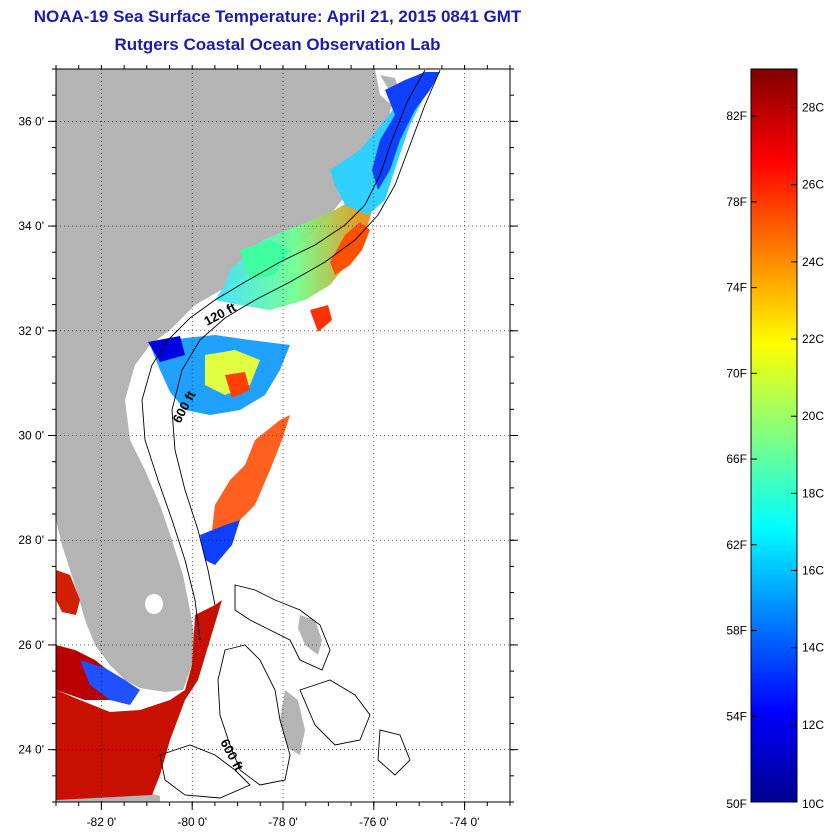  Describe the element at coordinates (31, 331) in the screenshot. I see `lat-tick-label: 32 0'` at that location.